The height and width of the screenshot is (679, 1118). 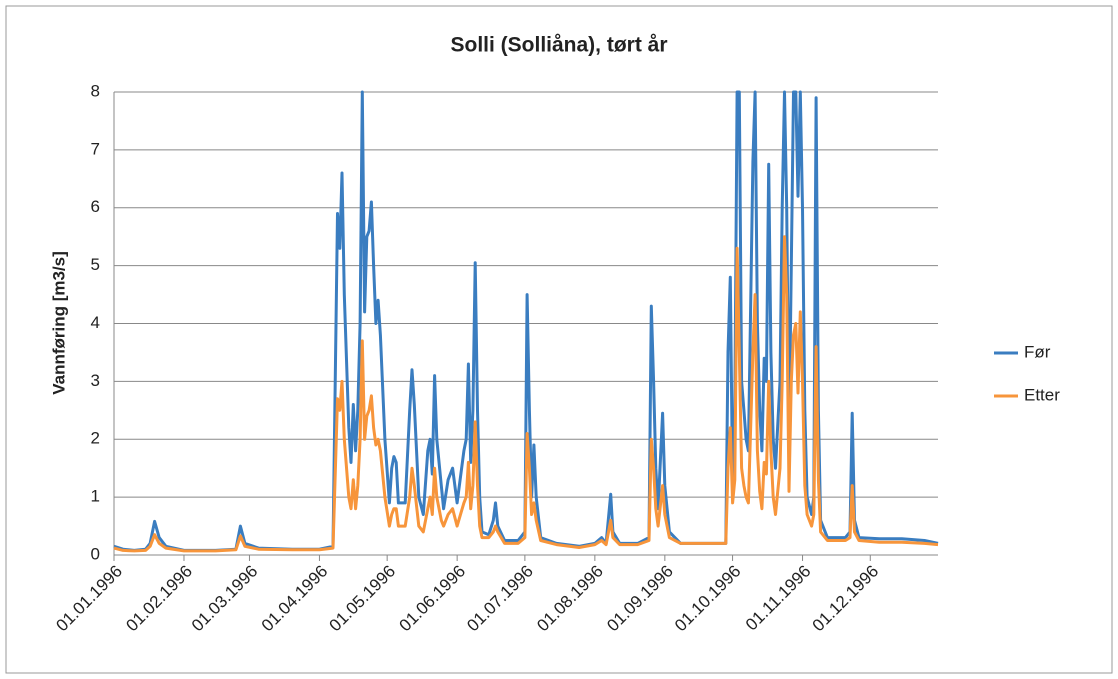 What do you see at coordinates (95, 380) in the screenshot?
I see `y-tick-label: 3` at bounding box center [95, 380].